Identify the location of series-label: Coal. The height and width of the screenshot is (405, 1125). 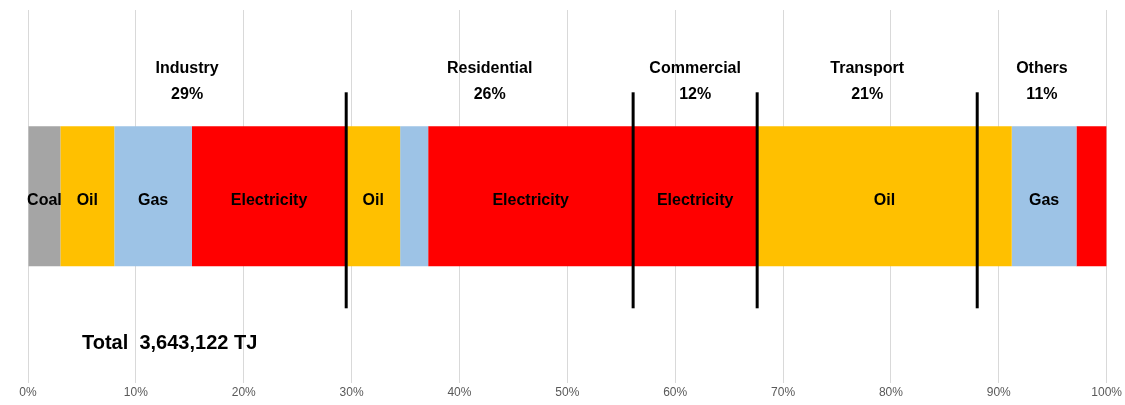
(44, 199).